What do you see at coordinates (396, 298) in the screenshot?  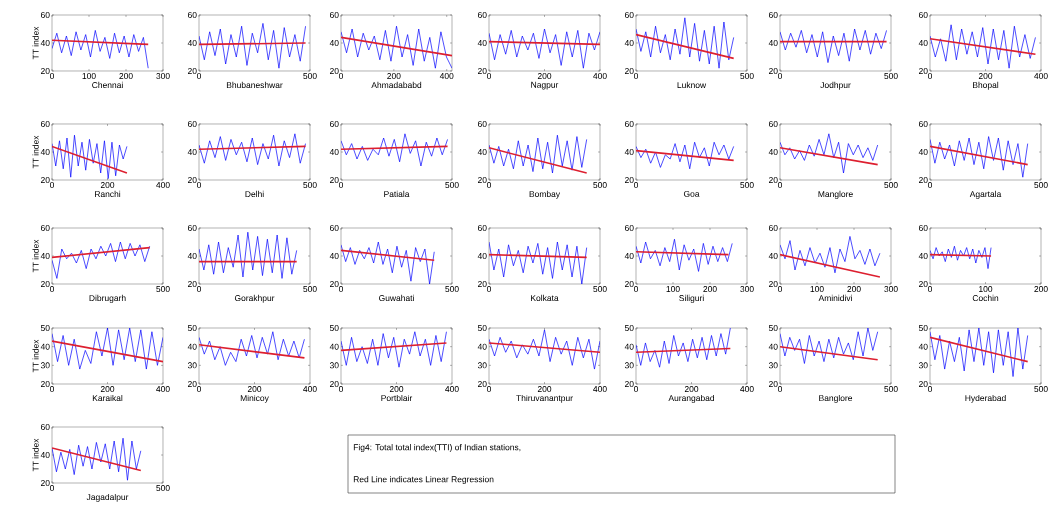 I see `x-axis-title: Guwahati` at bounding box center [396, 298].